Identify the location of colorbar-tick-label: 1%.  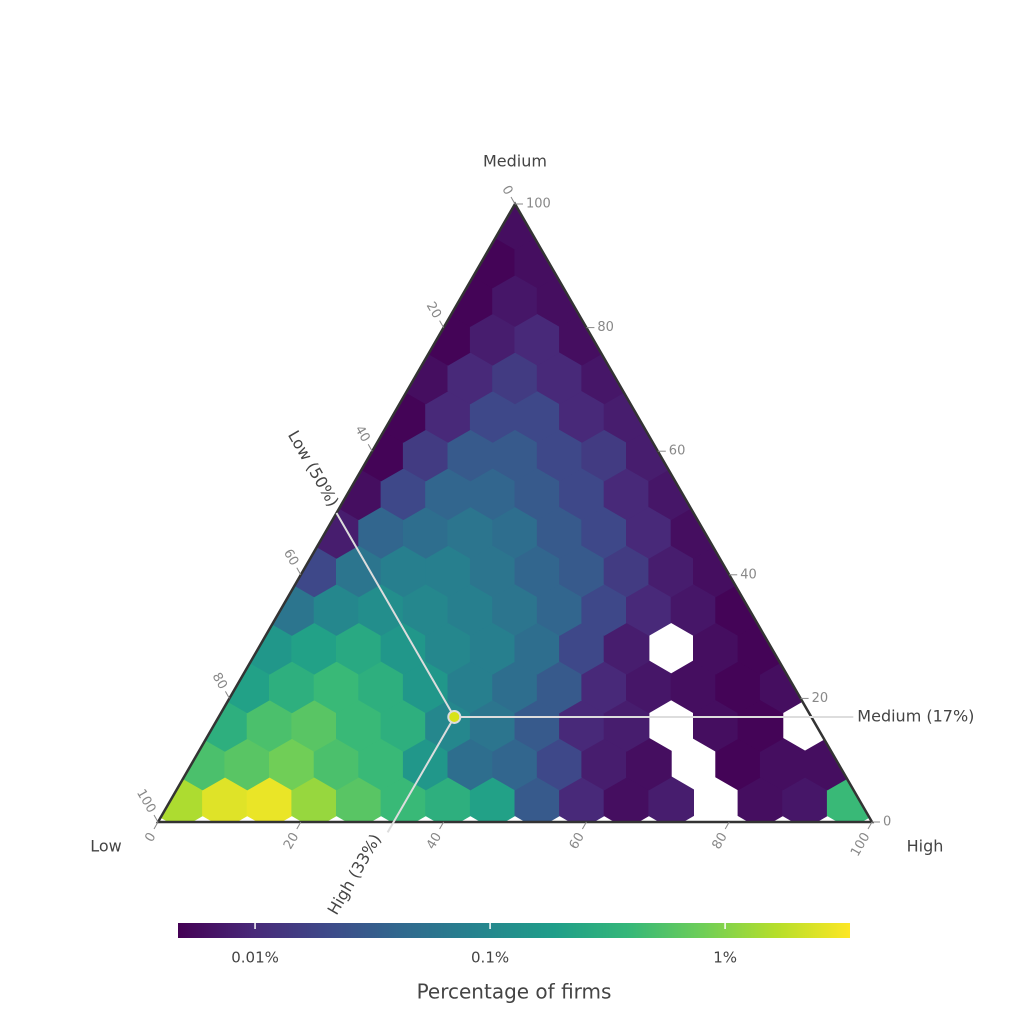
(725, 958).